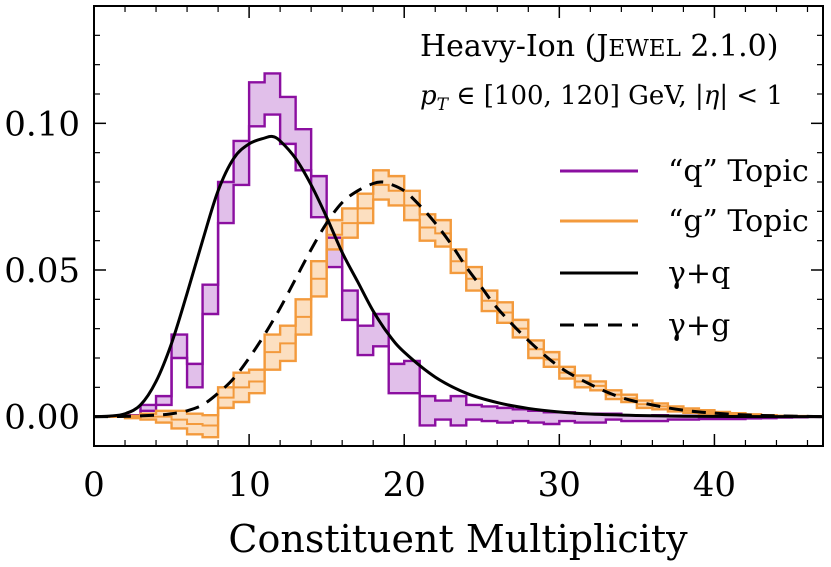  I want to click on x-tick-label: 40, so click(714, 485).